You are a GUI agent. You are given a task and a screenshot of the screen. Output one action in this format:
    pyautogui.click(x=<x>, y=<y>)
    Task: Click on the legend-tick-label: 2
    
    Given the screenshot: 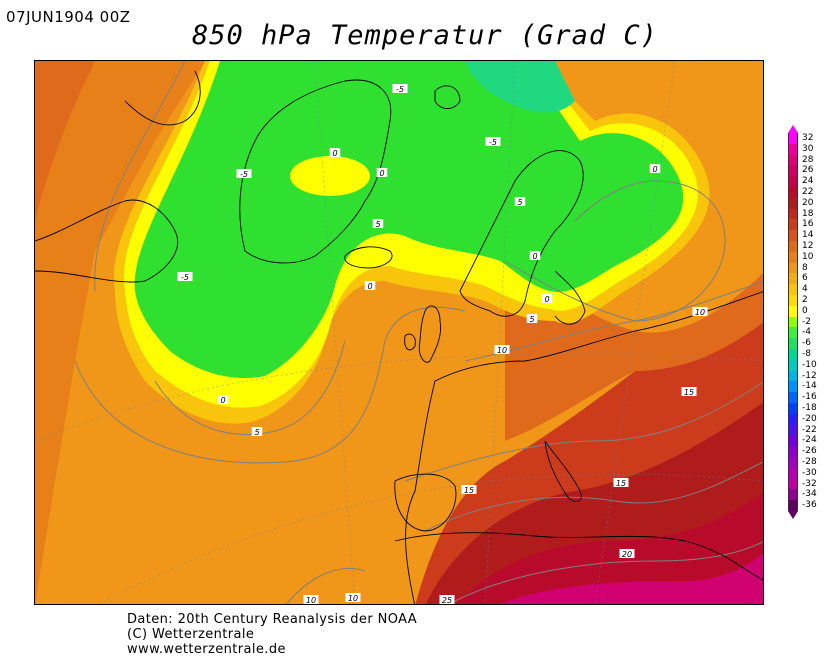 What is the action you would take?
    pyautogui.click(x=805, y=300)
    